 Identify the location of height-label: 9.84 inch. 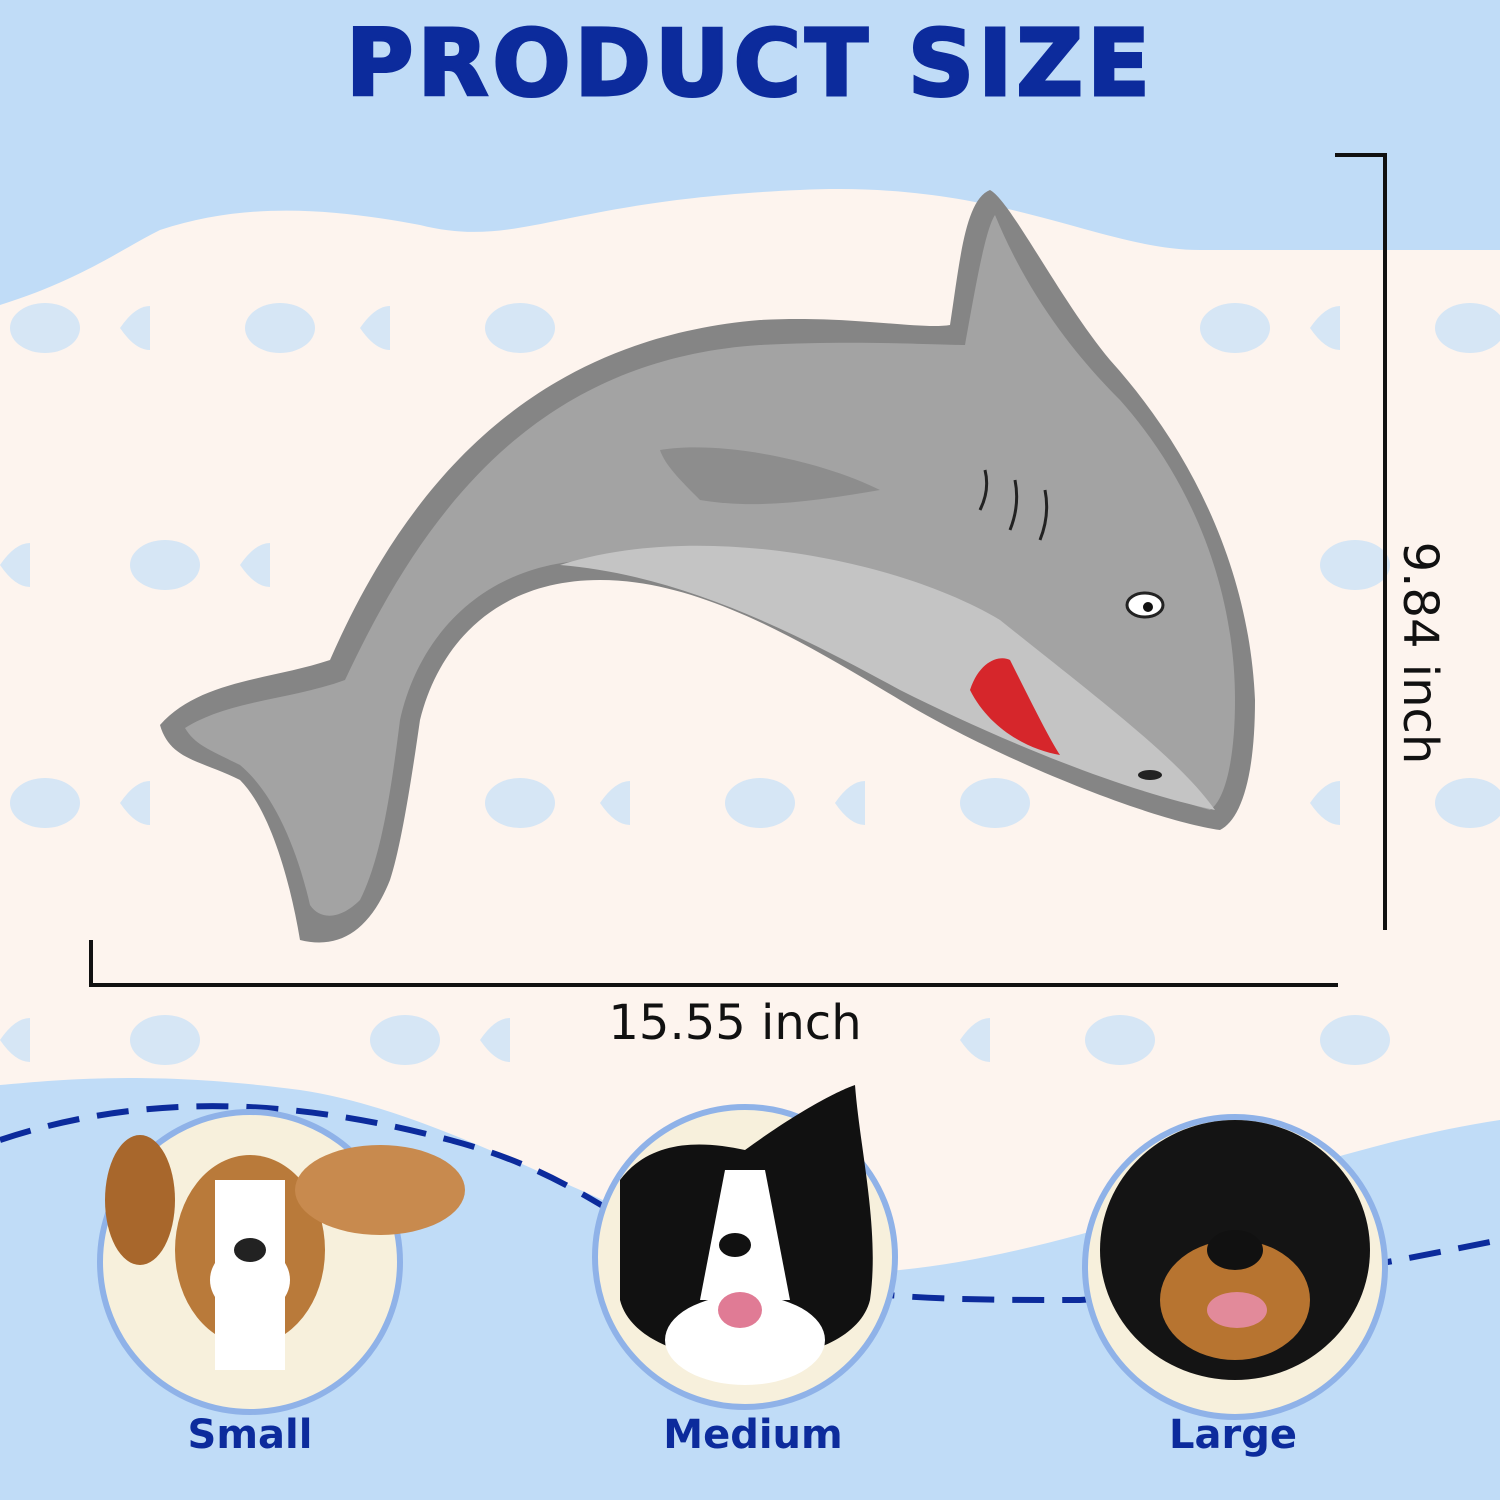
(1420, 653).